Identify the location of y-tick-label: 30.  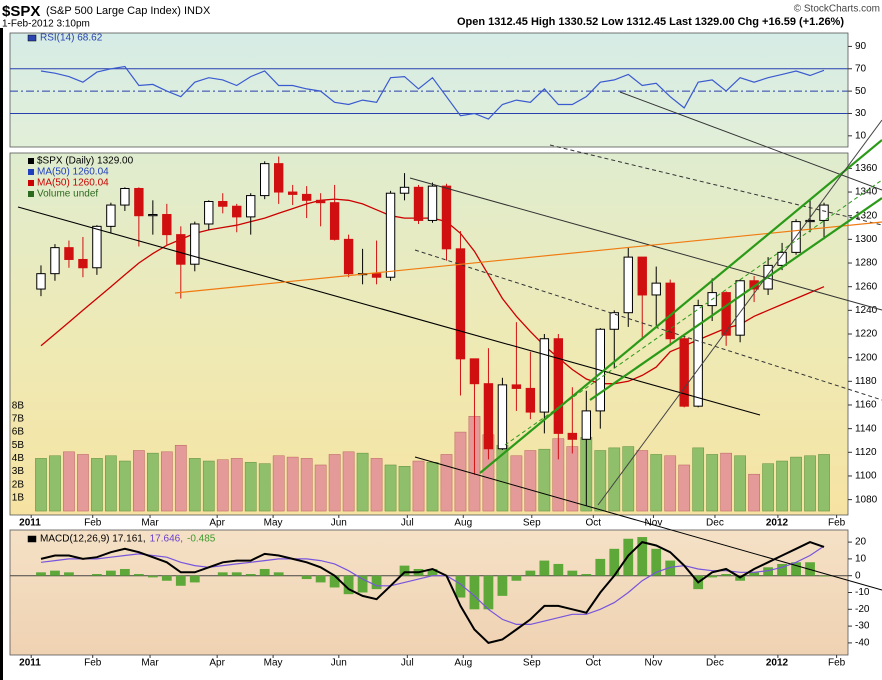
(861, 113).